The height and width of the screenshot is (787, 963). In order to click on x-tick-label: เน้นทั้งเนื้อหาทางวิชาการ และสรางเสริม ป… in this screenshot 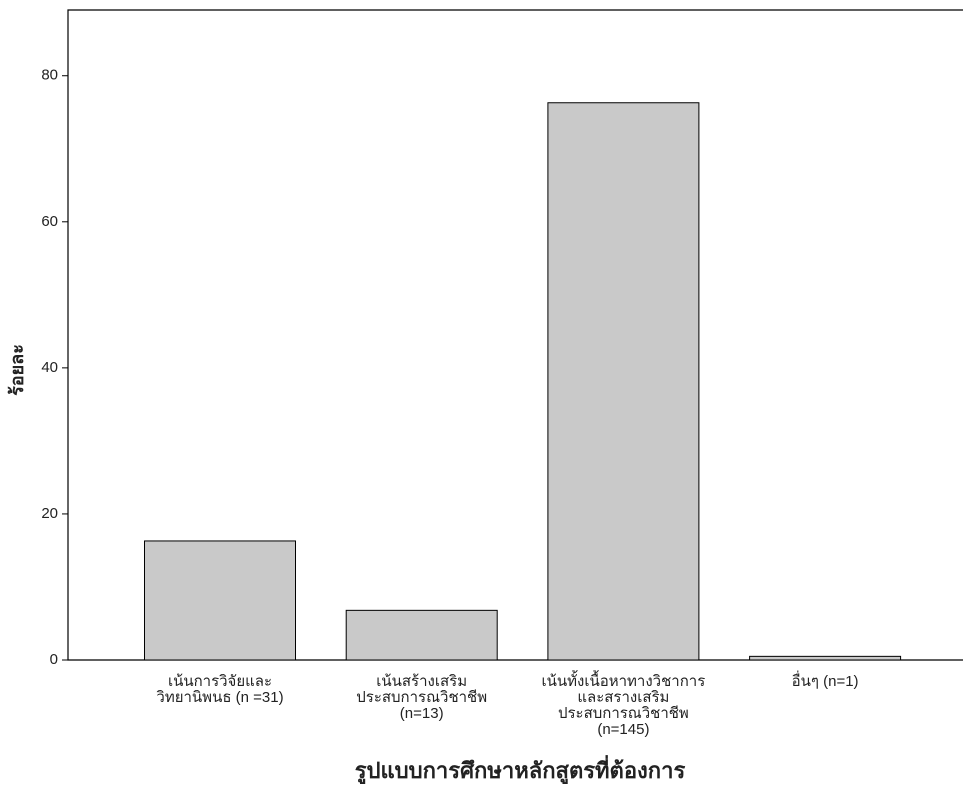, I will do `click(623, 705)`.